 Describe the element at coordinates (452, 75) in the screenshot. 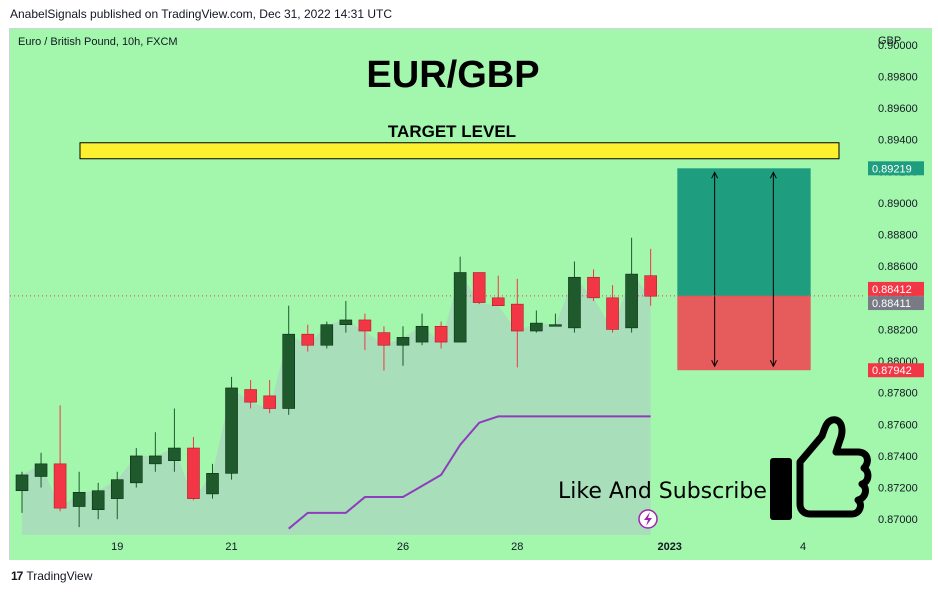

I see `chart-title: EUR/GBP` at that location.